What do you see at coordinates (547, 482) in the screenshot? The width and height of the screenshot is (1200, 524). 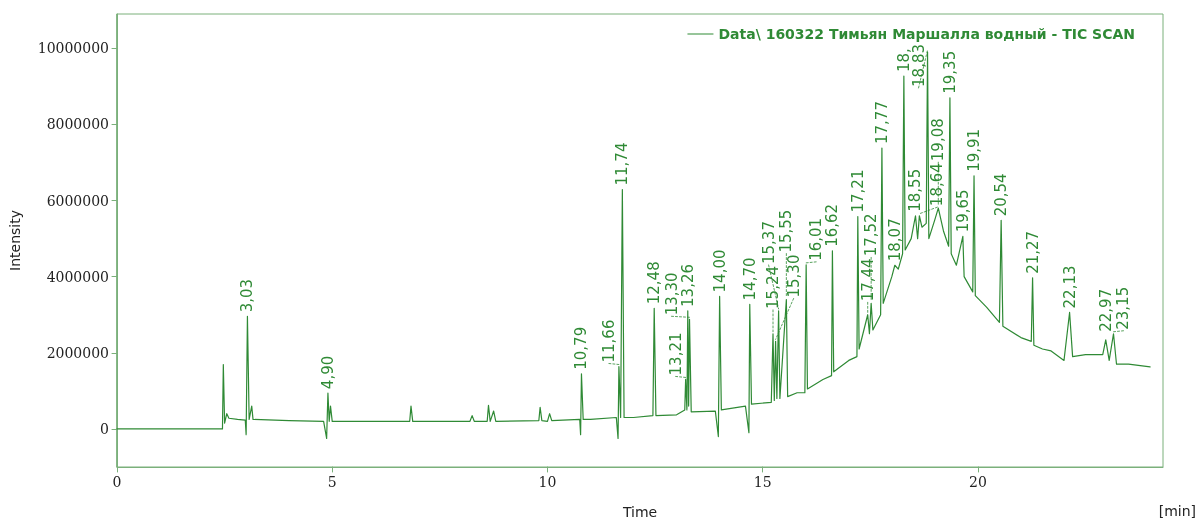 I see `x-tick-label: 10` at bounding box center [547, 482].